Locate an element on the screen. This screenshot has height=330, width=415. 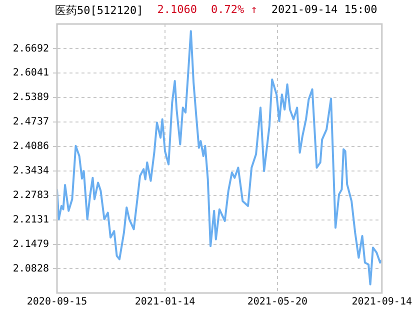
y-tick-label: 2.1479 is located at coordinates (30, 244).